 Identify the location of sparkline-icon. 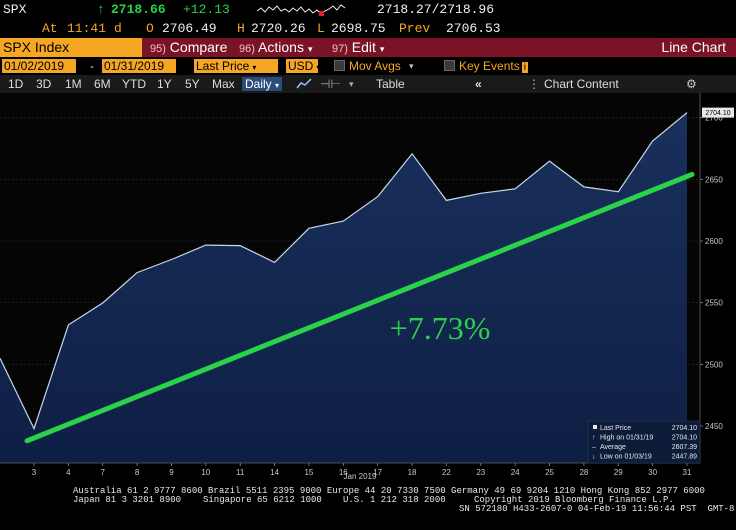
(301, 10).